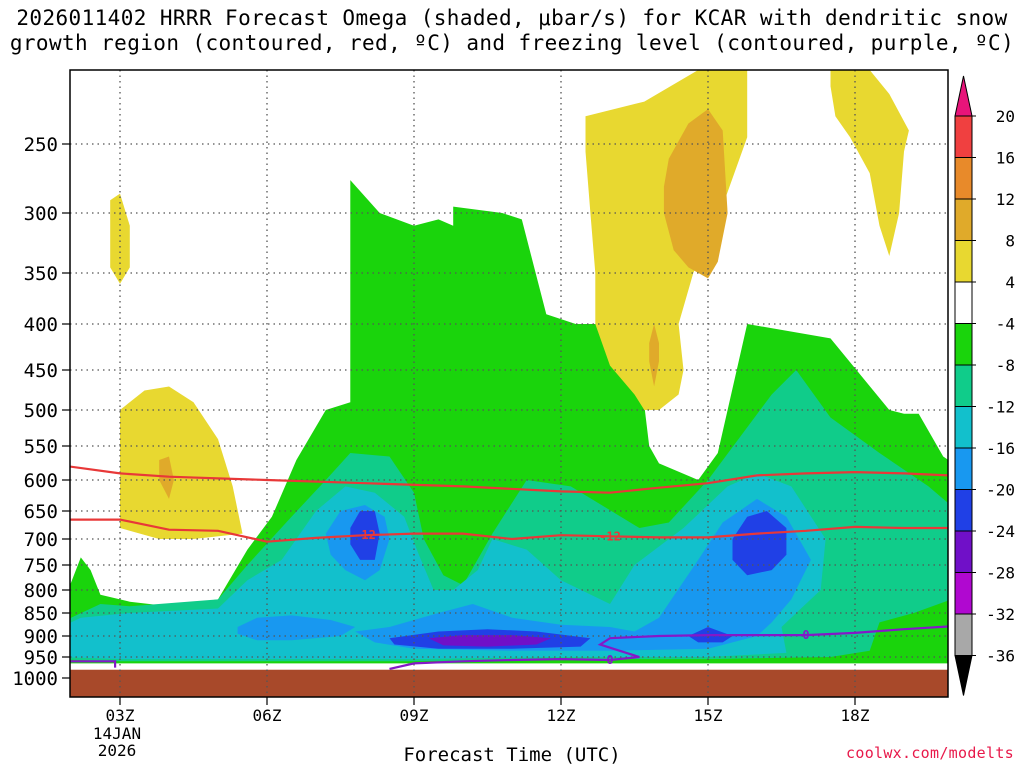 Image resolution: width=1024 pixels, height=768 pixels. Describe the element at coordinates (1000, 614) in the screenshot. I see `colorbar-label-12: -32` at that location.